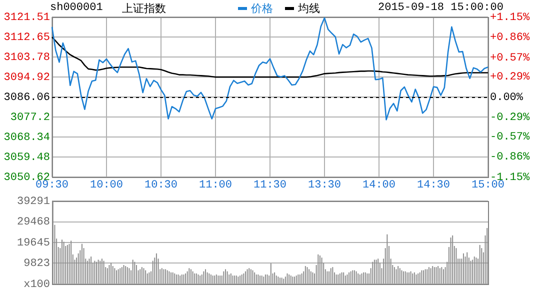  What do you see at coordinates (510, 158) in the screenshot?
I see `y2-tick-label: -0.86%` at bounding box center [510, 158].